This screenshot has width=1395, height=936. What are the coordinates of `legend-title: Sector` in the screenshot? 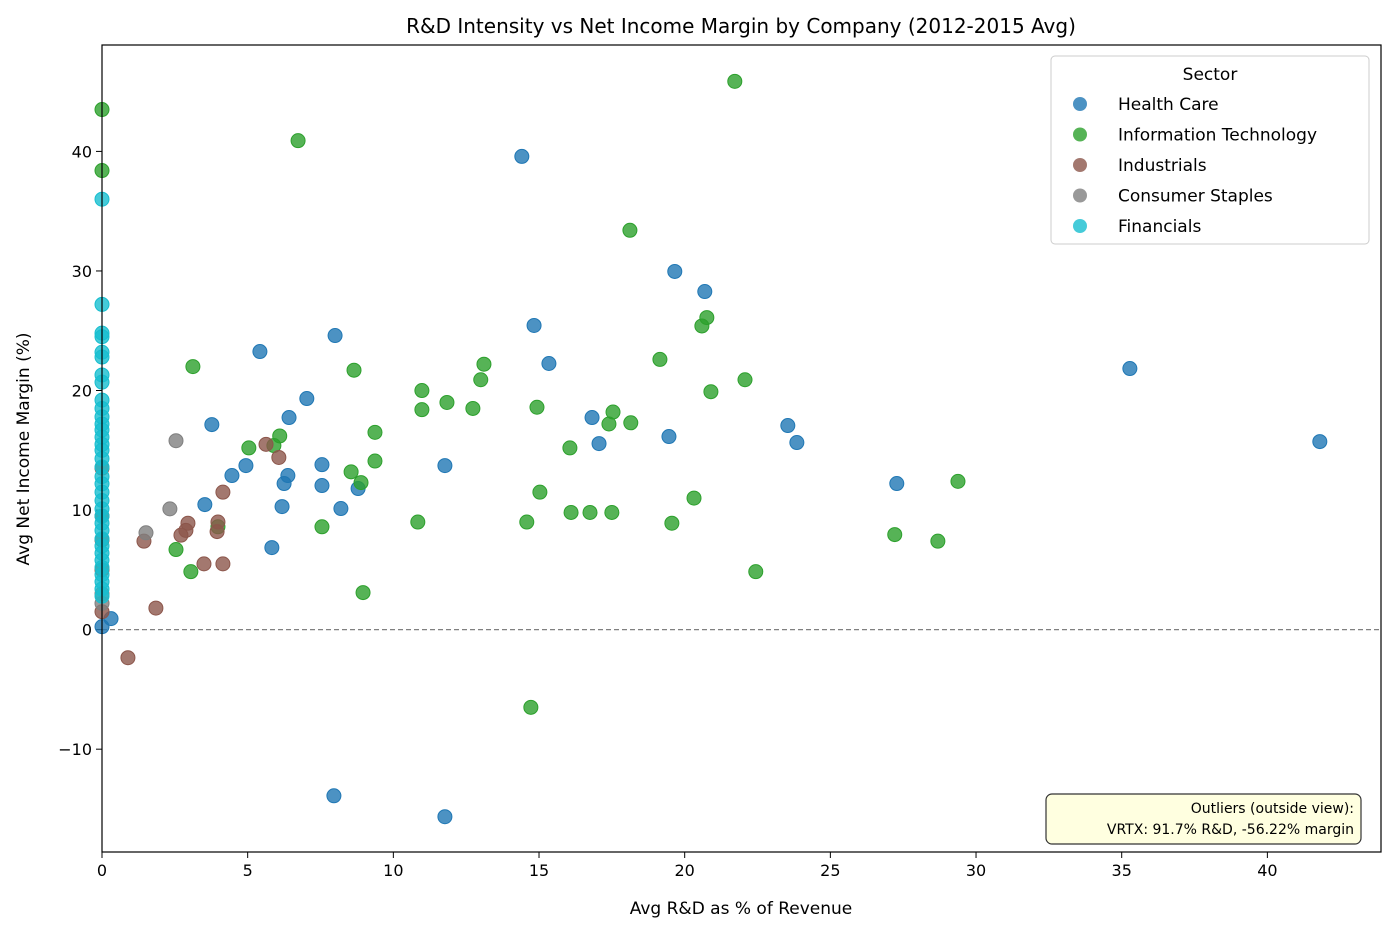 It's located at (1210, 75).